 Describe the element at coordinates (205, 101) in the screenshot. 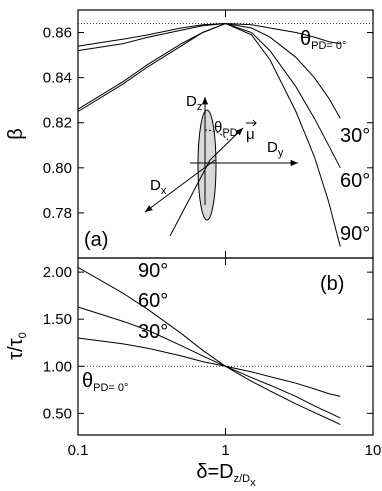

I see `z-axis-head` at that location.